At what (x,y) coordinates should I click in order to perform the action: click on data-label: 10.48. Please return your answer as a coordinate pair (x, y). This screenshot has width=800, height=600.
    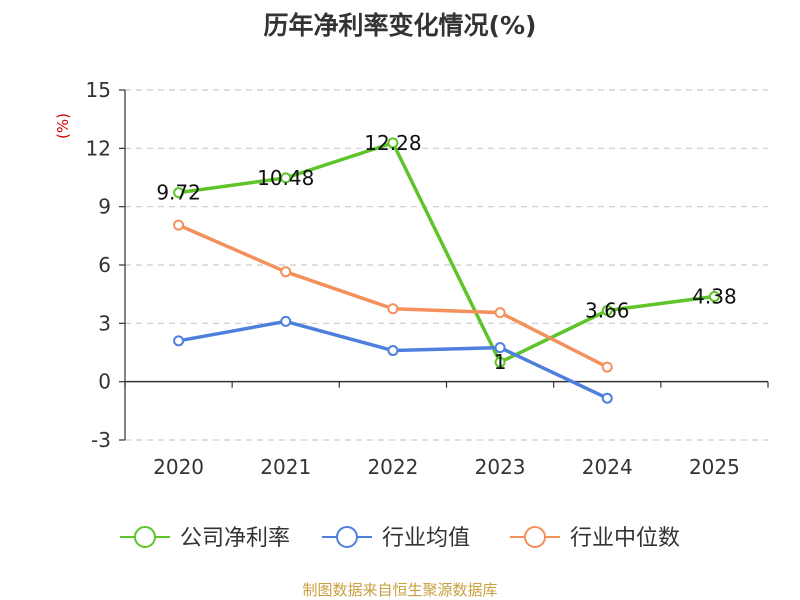
    Looking at the image, I should click on (285, 178).